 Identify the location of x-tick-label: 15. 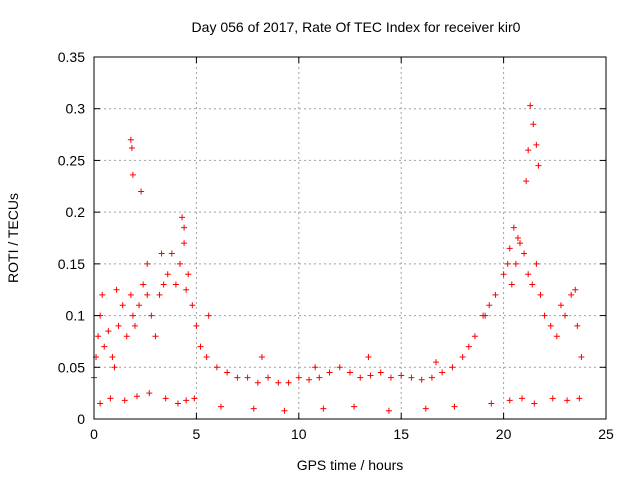
(401, 434).